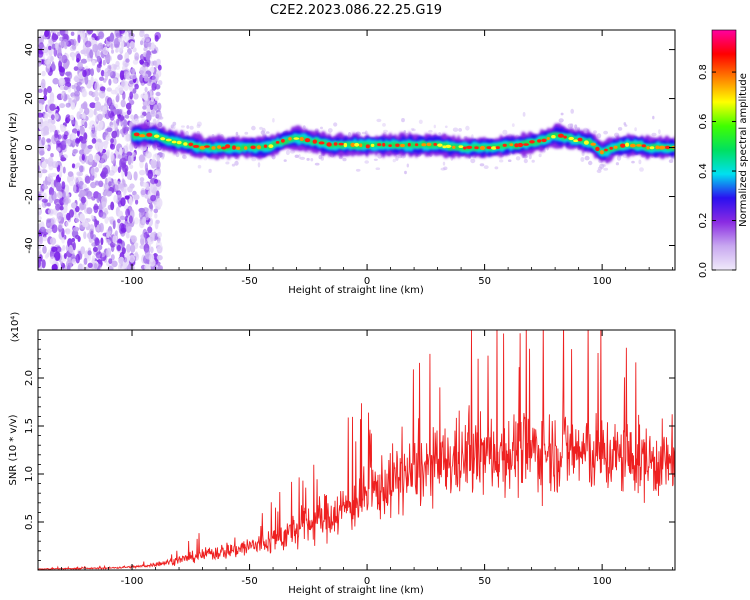  I want to click on colorbar-label: Normalized spectral amplitude, so click(743, 150).